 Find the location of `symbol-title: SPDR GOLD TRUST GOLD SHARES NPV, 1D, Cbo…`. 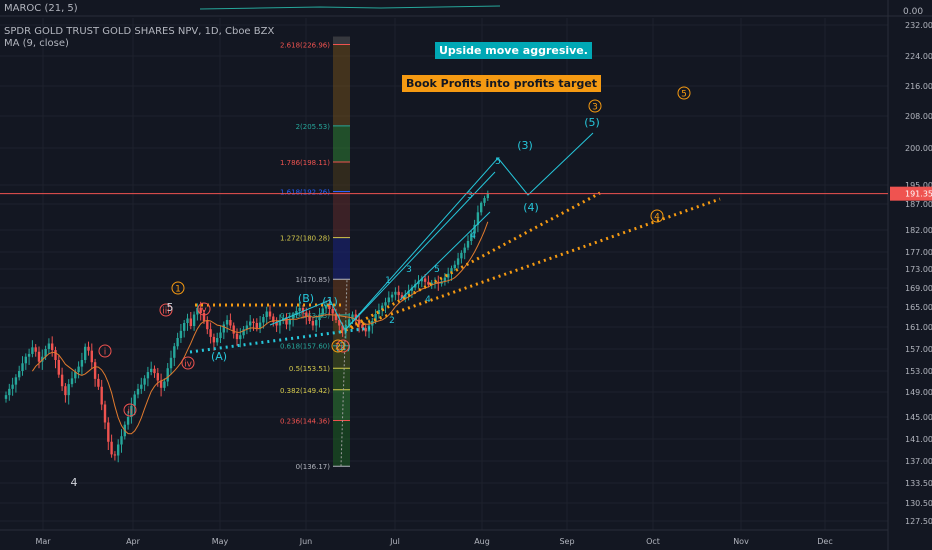

symbol-title: SPDR GOLD TRUST GOLD SHARES NPV, 1D, Cbo… is located at coordinates (139, 31).